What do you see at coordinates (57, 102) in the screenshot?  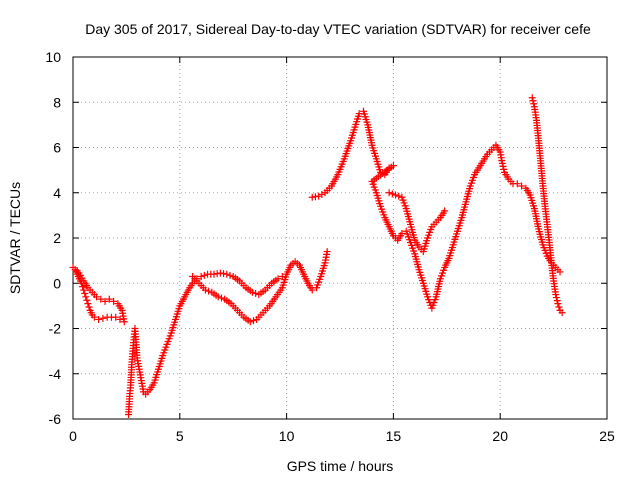 I see `y-tick-label: 8` at bounding box center [57, 102].